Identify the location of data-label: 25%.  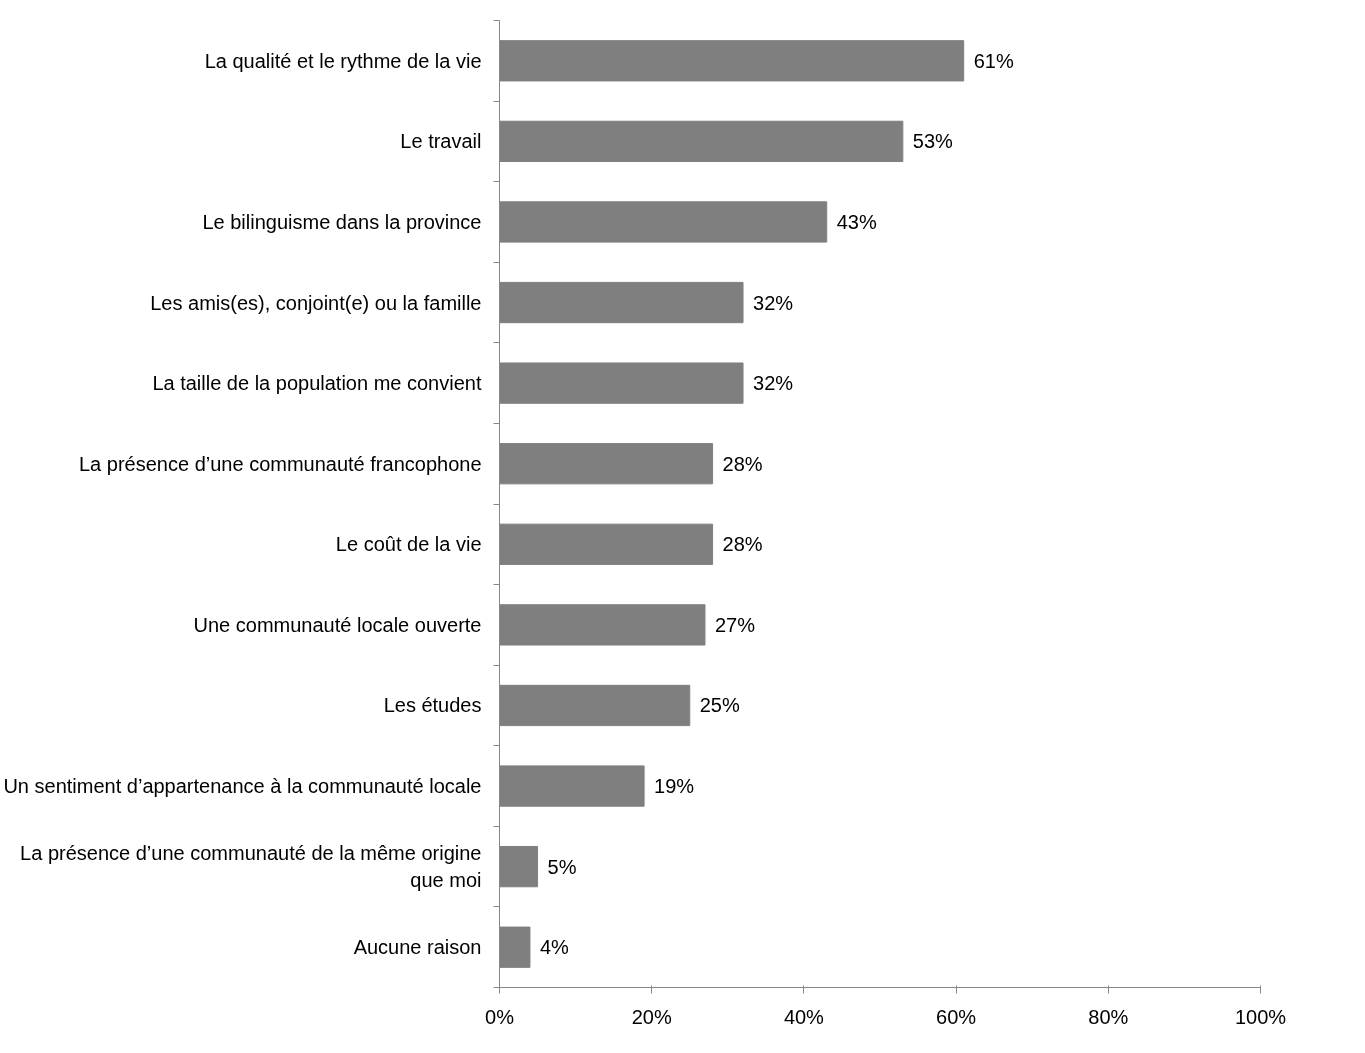
(719, 705).